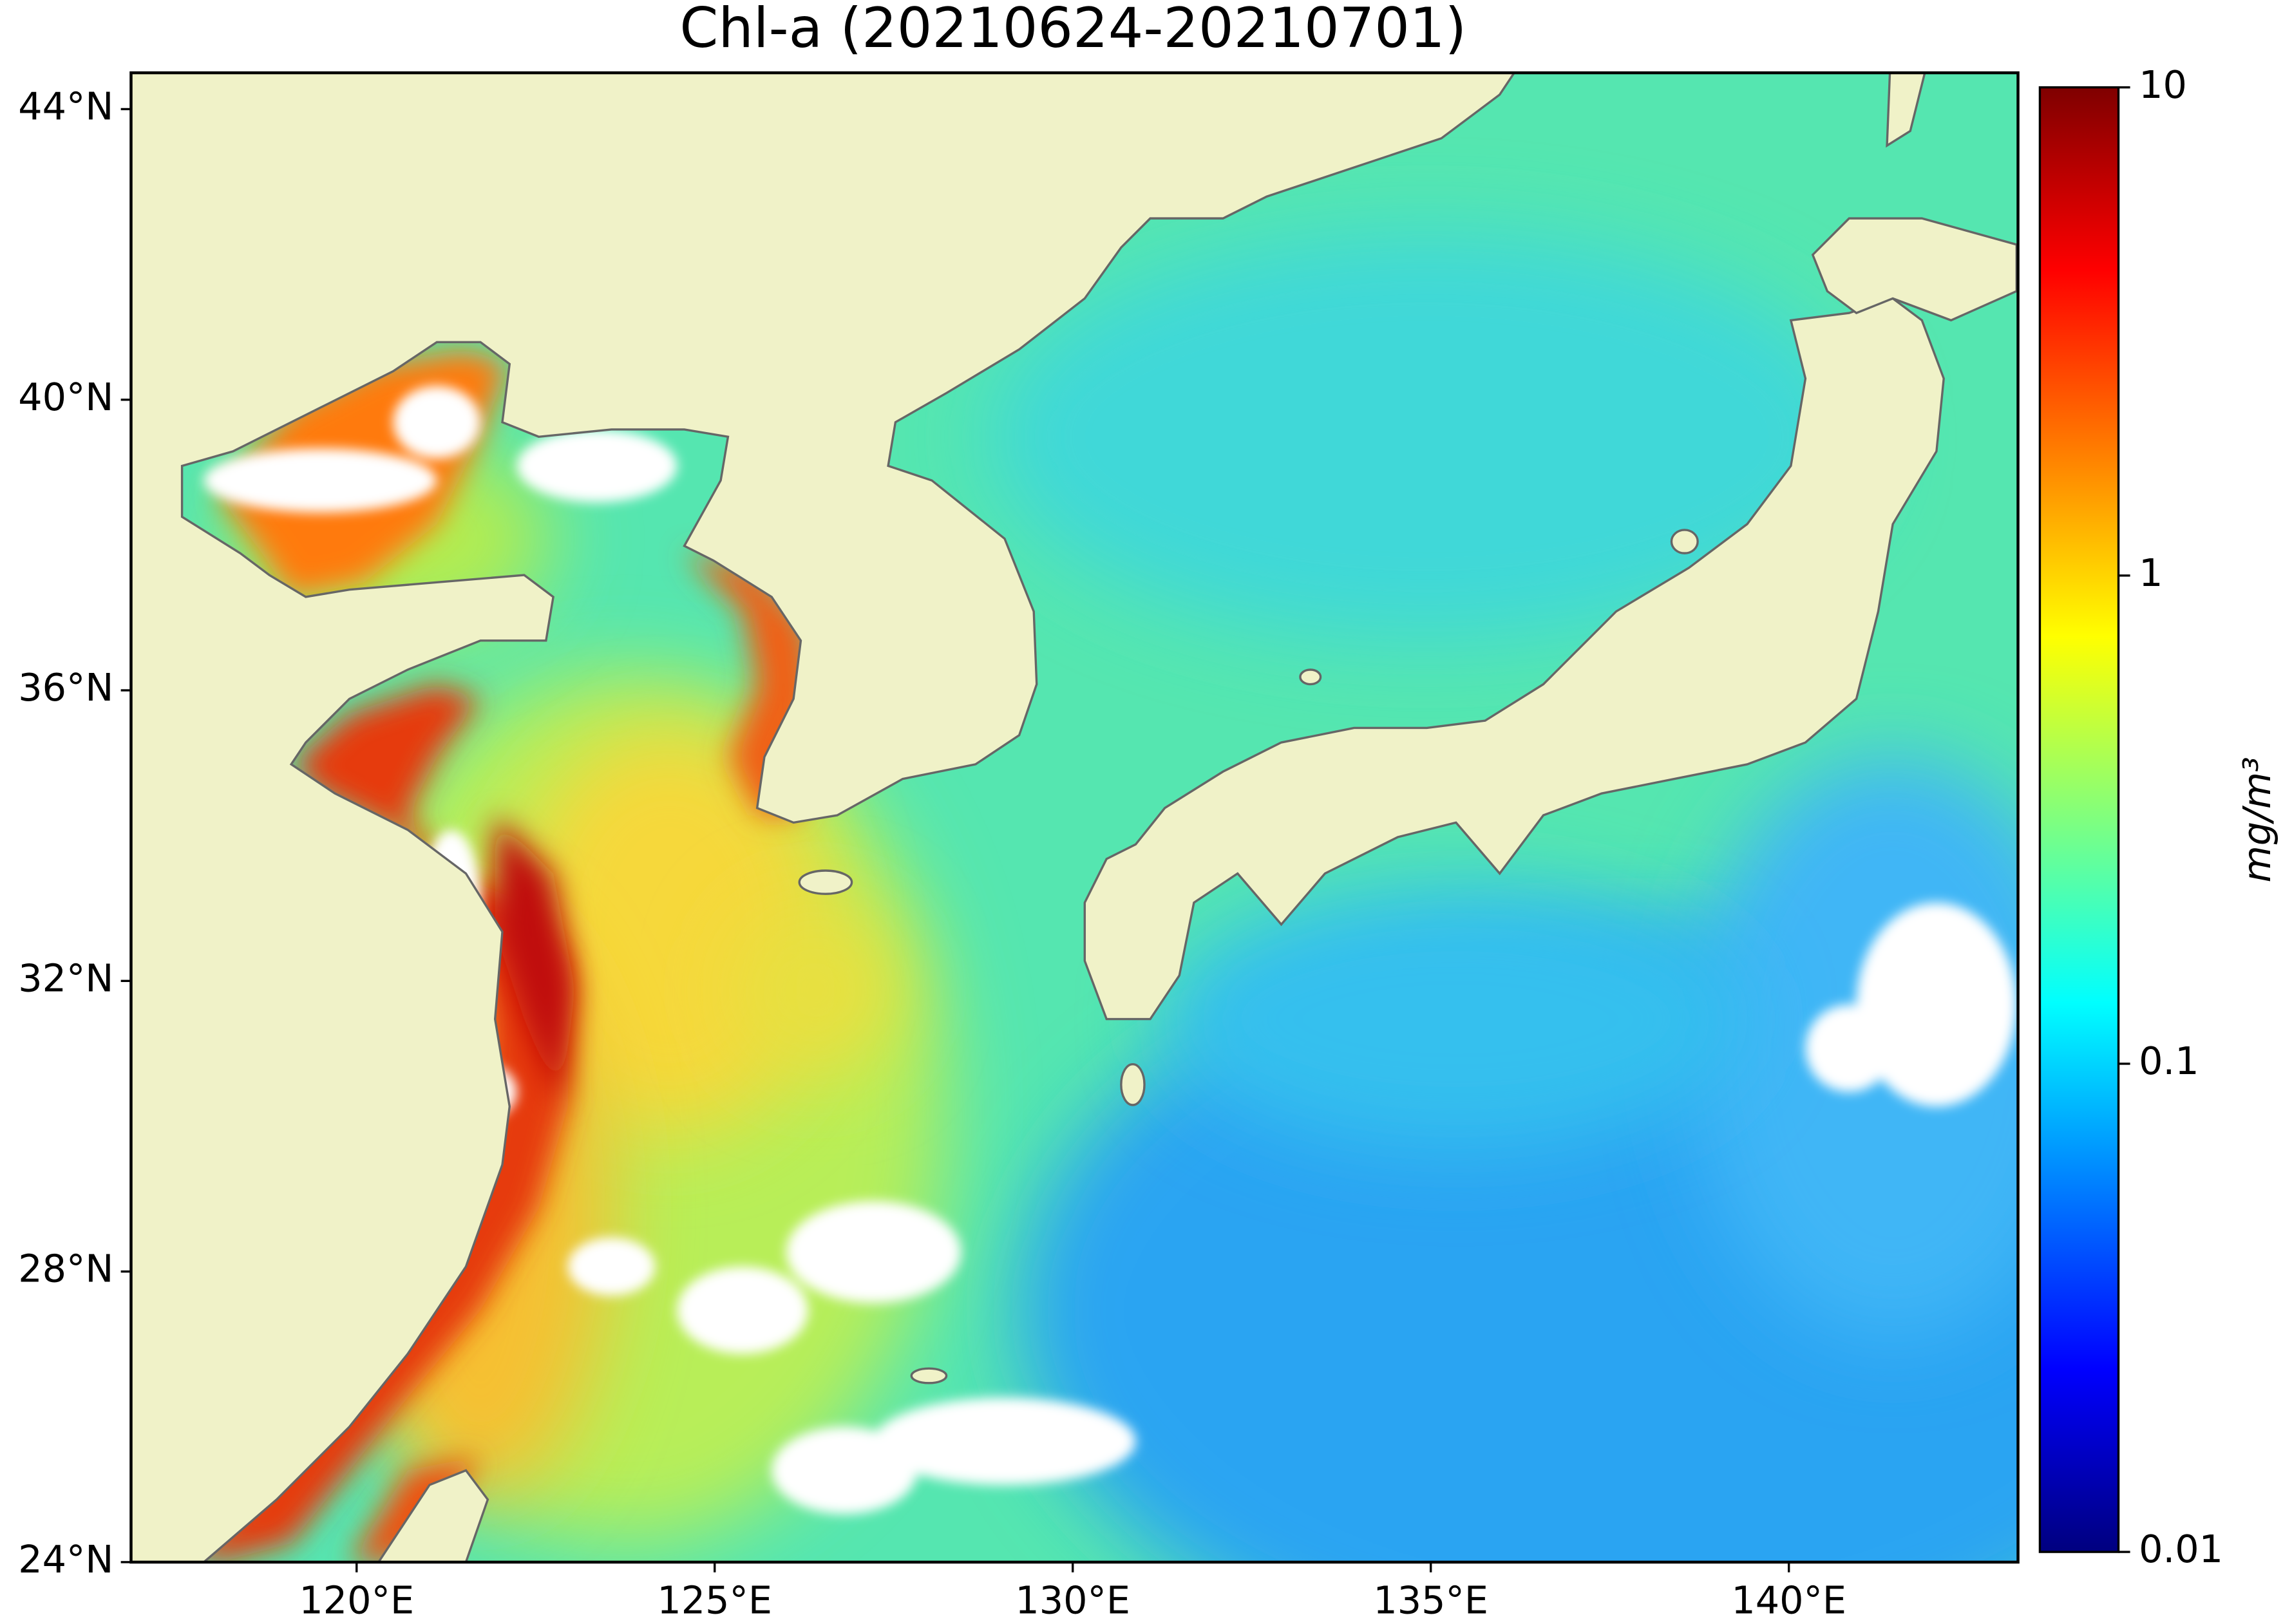  Describe the element at coordinates (65, 687) in the screenshot. I see `y-tick-label: 36°N` at that location.